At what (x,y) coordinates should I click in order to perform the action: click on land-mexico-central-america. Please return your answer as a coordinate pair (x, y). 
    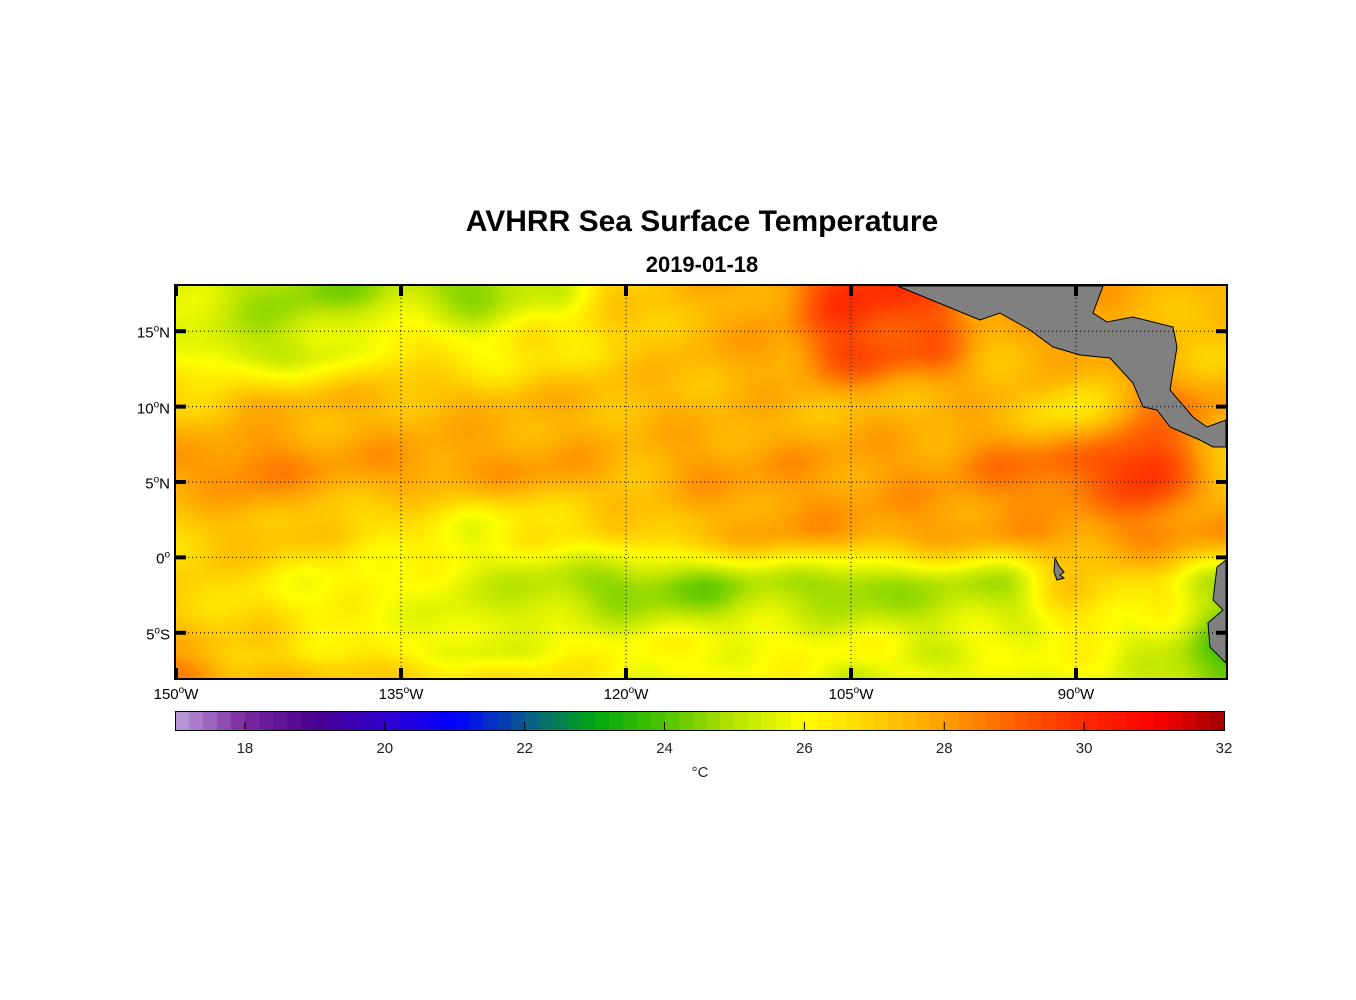
    Looking at the image, I should click on (1062, 366).